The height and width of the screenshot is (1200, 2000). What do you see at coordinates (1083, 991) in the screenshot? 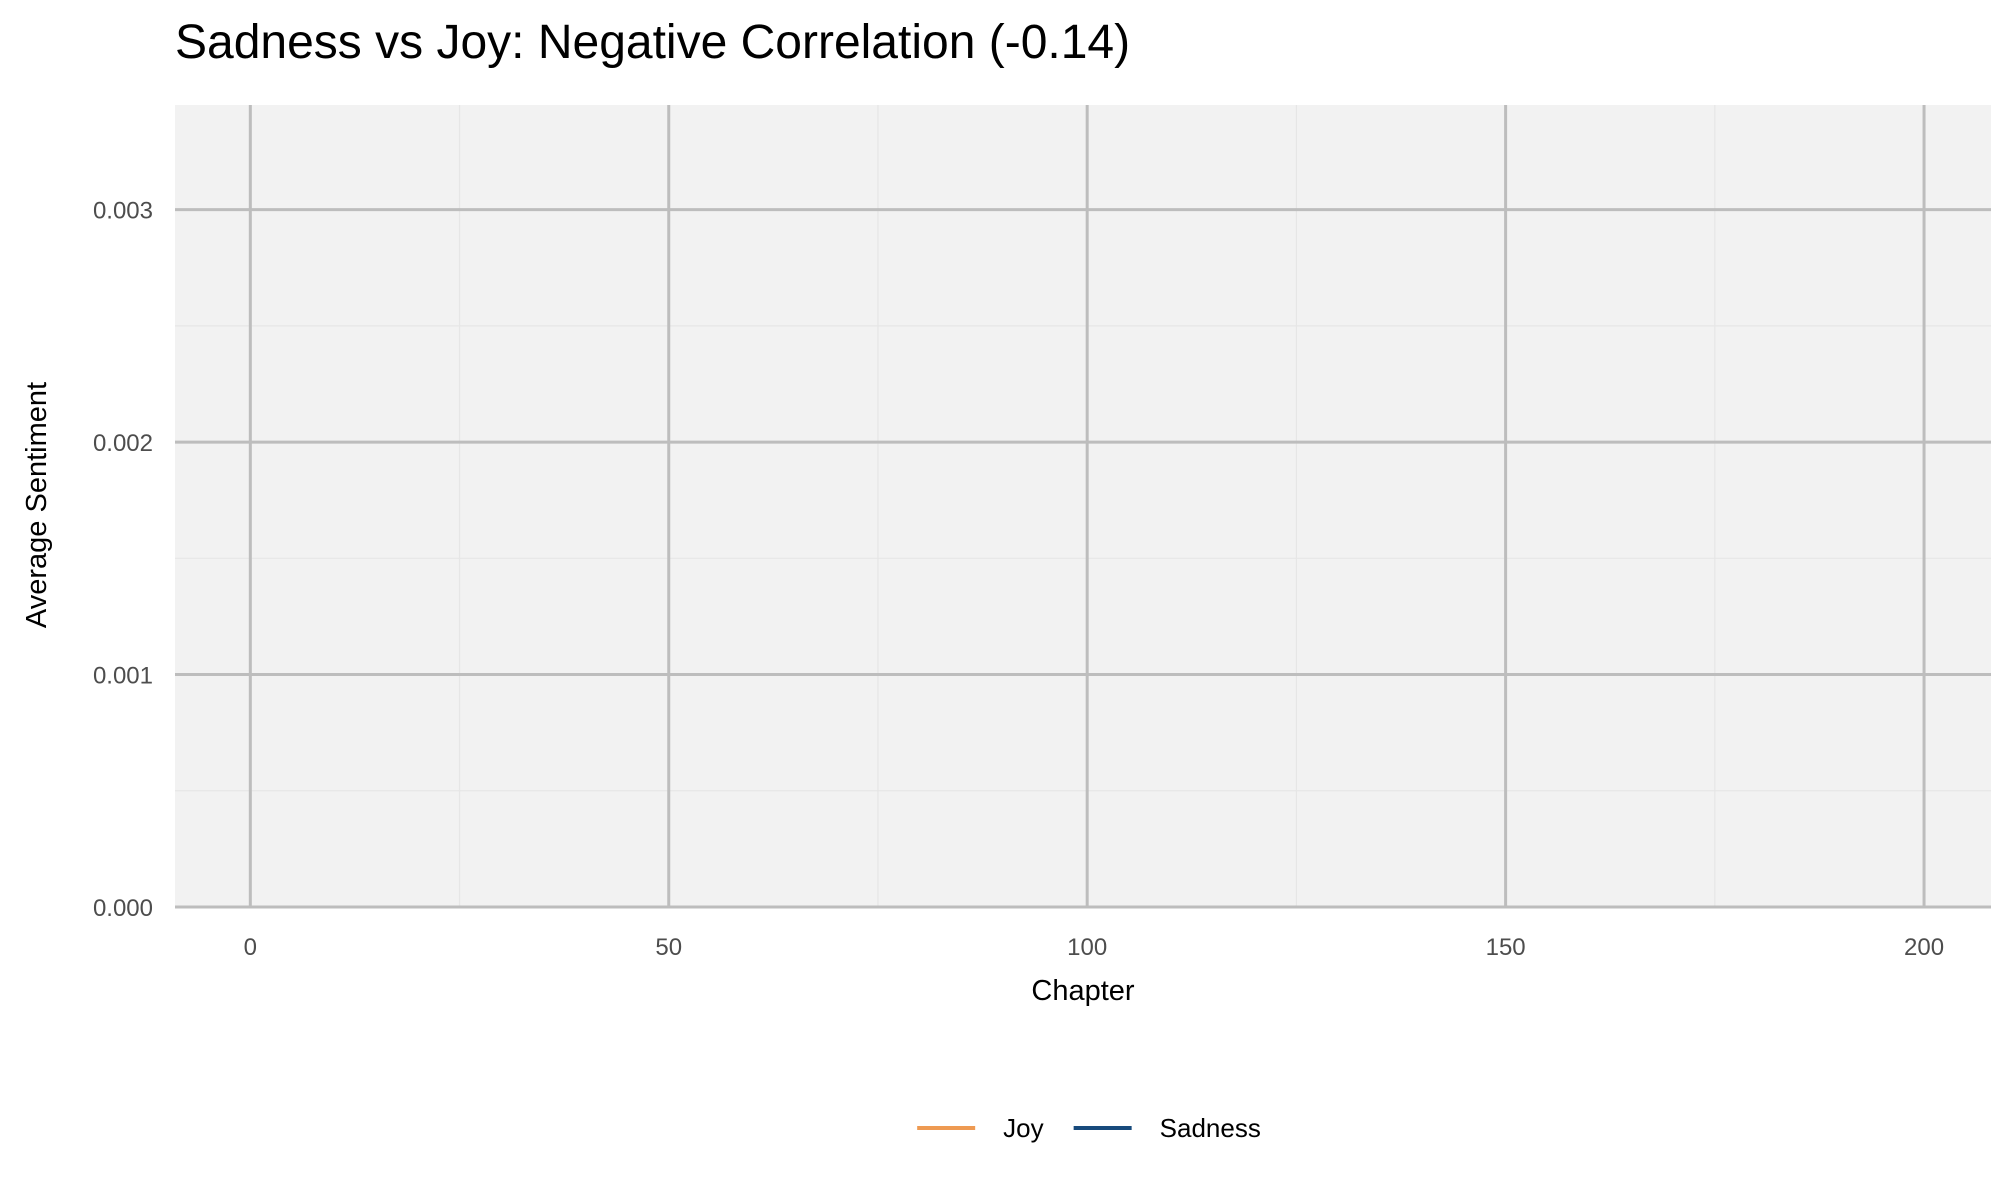
I see `x-axis-label: Chapter` at bounding box center [1083, 991].